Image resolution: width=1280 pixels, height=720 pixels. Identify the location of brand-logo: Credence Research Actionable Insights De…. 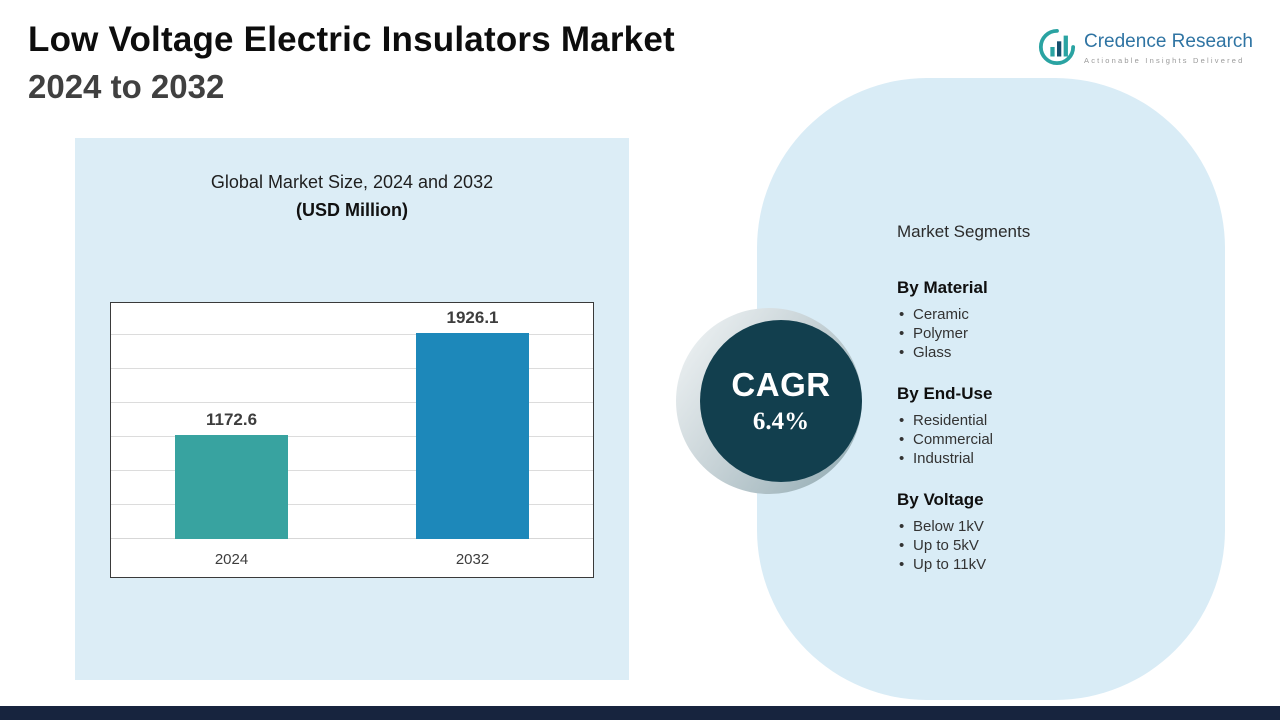
(1145, 47).